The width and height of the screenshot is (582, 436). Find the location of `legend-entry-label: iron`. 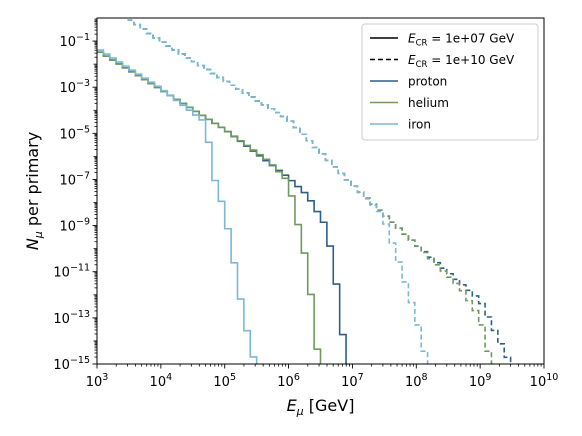

legend-entry-label: iron is located at coordinates (419, 125).